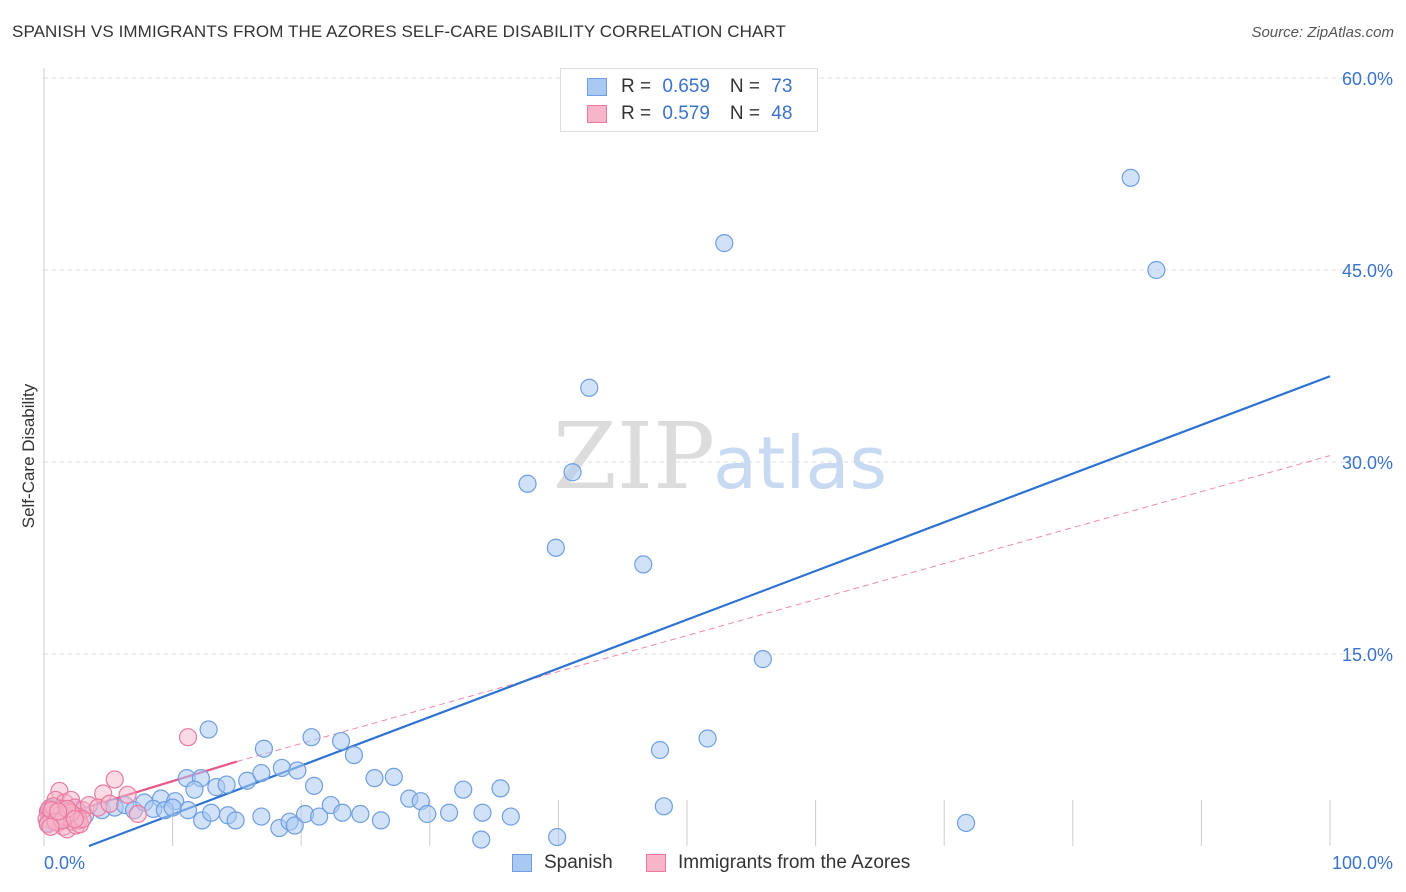 The height and width of the screenshot is (892, 1406). Describe the element at coordinates (634, 456) in the screenshot. I see `watermark-zip: ZIP` at that location.